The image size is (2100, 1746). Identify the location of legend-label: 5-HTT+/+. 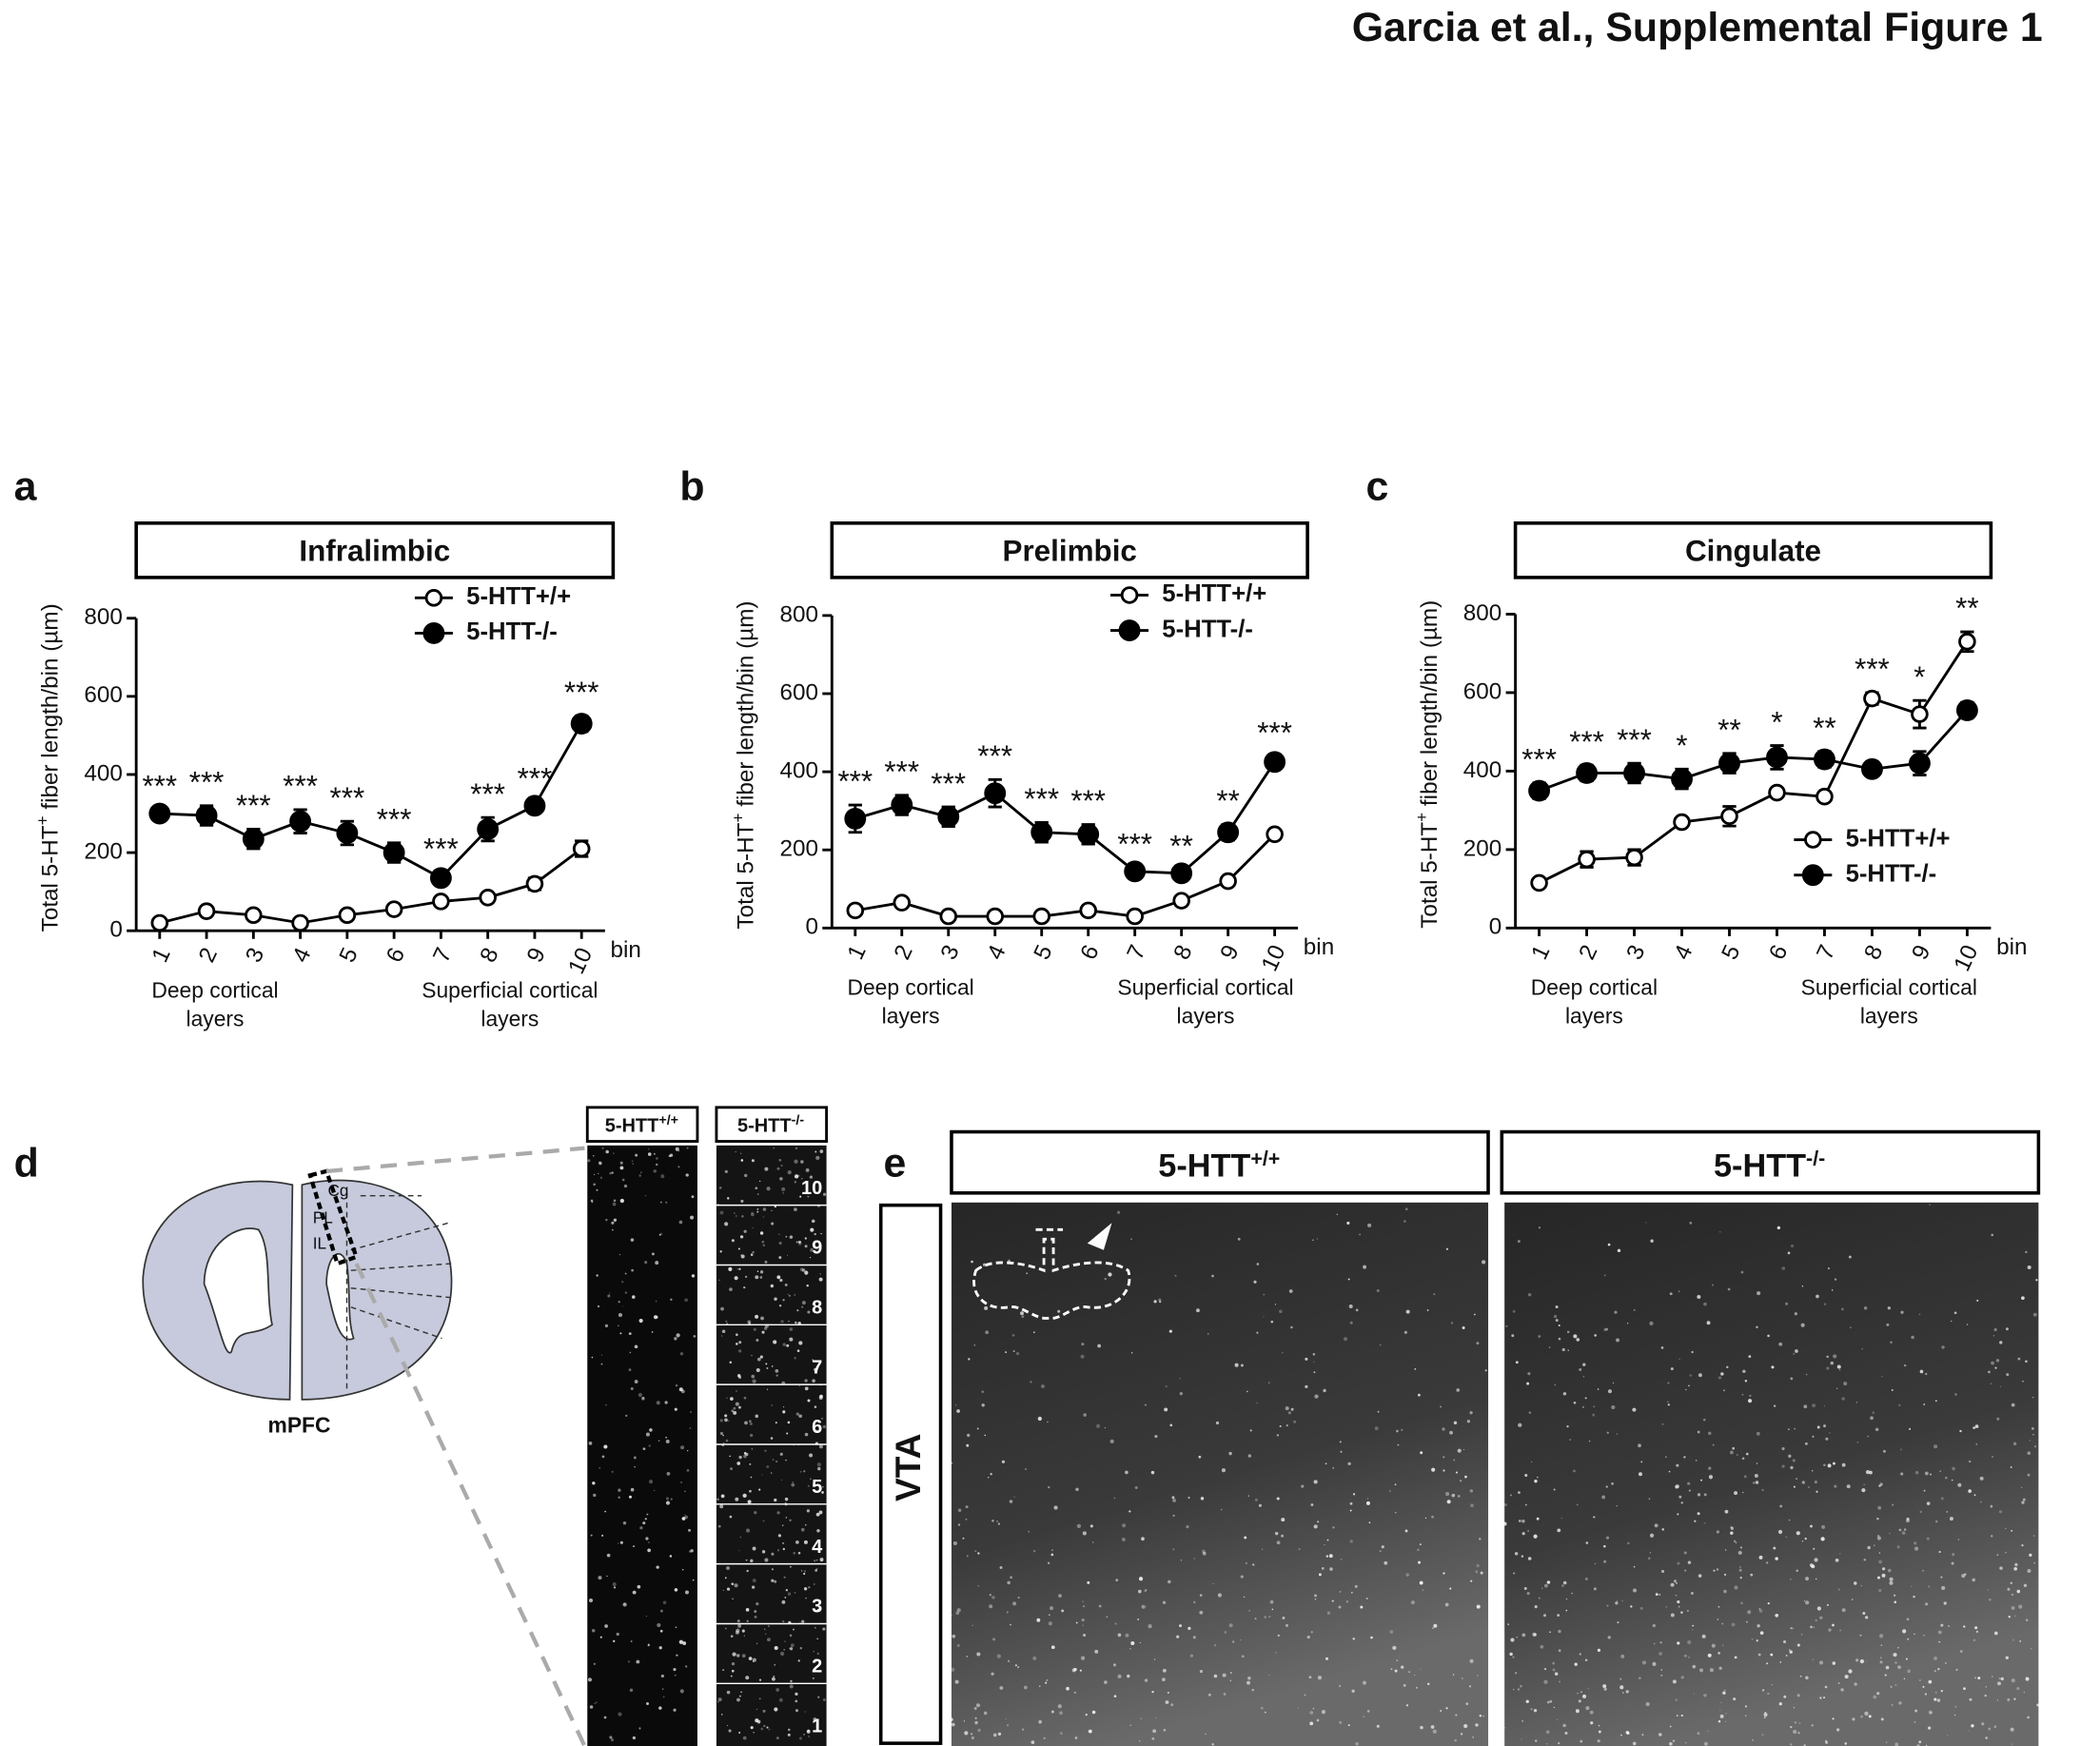
(518, 596).